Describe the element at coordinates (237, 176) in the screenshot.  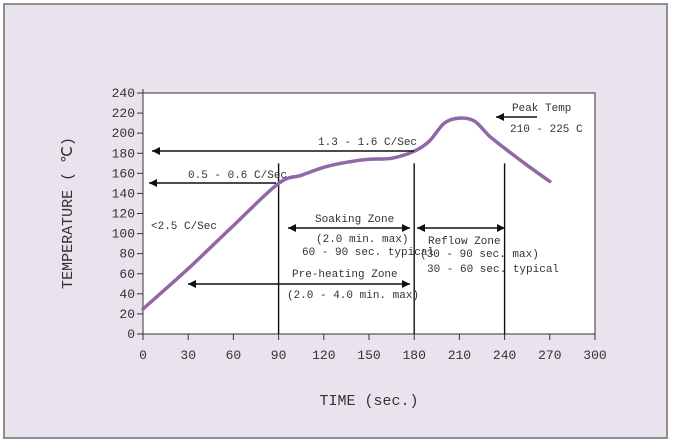
I see `rate-mid-label: 0.5 - 0.6 C/Sec` at that location.